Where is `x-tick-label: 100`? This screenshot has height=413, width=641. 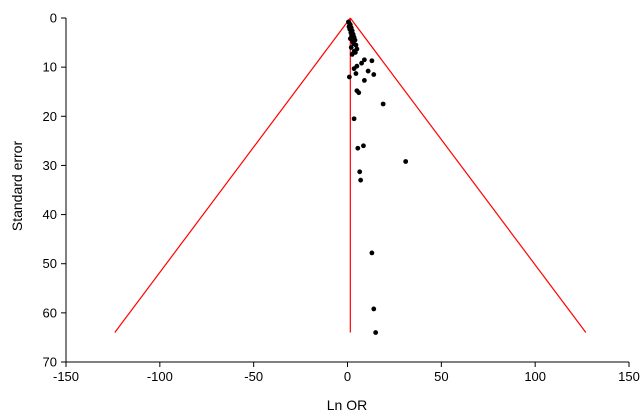 x-tick-label: 100 is located at coordinates (535, 376).